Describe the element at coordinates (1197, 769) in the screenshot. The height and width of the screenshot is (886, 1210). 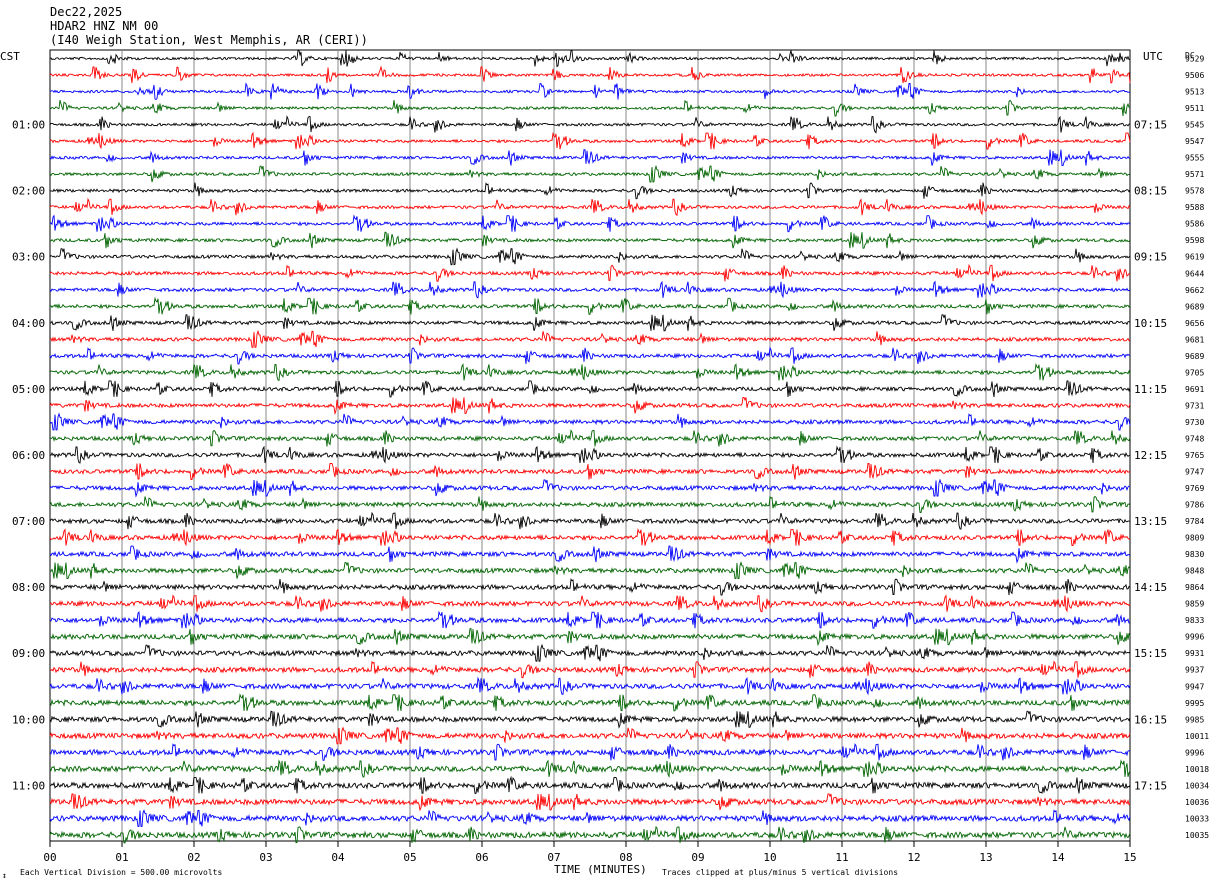
I see `dc-offset-label: 10018` at that location.